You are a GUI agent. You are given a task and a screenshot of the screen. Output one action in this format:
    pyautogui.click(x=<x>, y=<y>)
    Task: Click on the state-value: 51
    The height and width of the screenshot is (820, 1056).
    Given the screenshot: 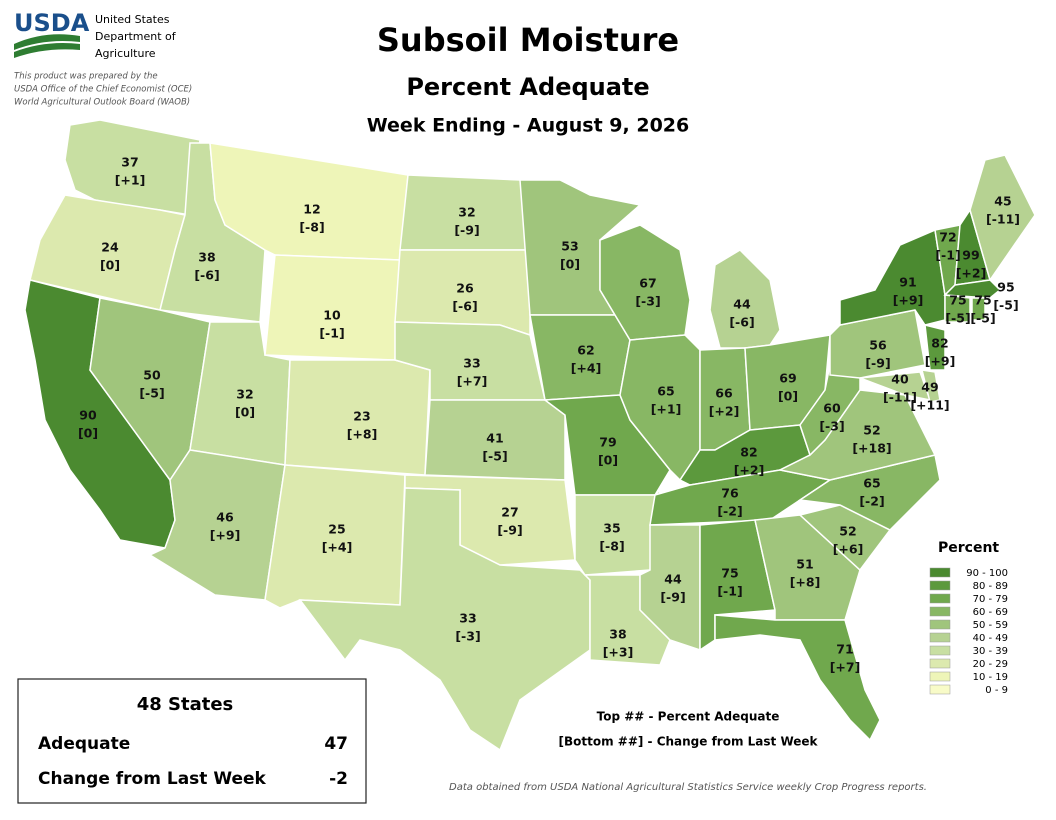 What is the action you would take?
    pyautogui.click(x=804, y=564)
    